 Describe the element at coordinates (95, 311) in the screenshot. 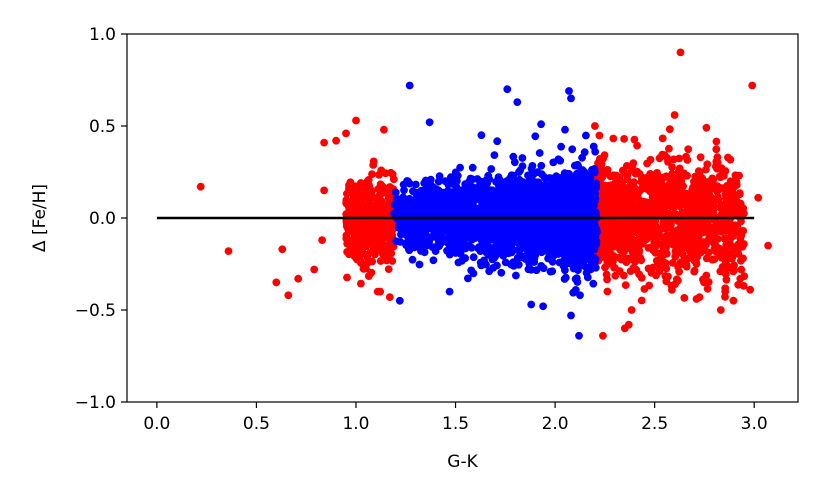

I see `y-tick-label: −0.5` at that location.